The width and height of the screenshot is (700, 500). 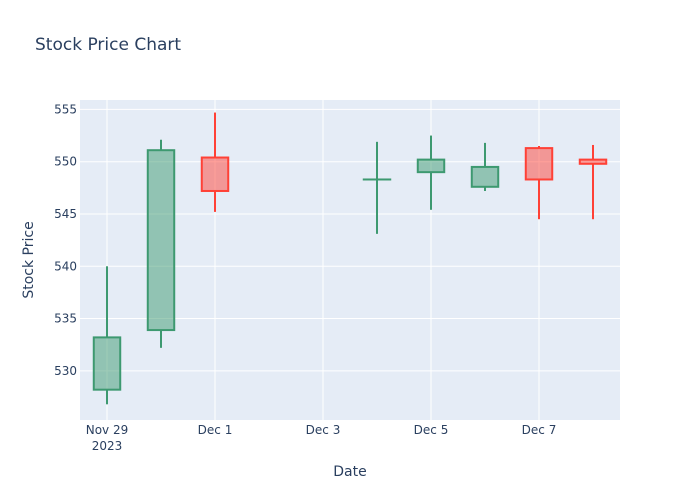 What do you see at coordinates (323, 430) in the screenshot?
I see `x-tick-label: Dec 3` at bounding box center [323, 430].